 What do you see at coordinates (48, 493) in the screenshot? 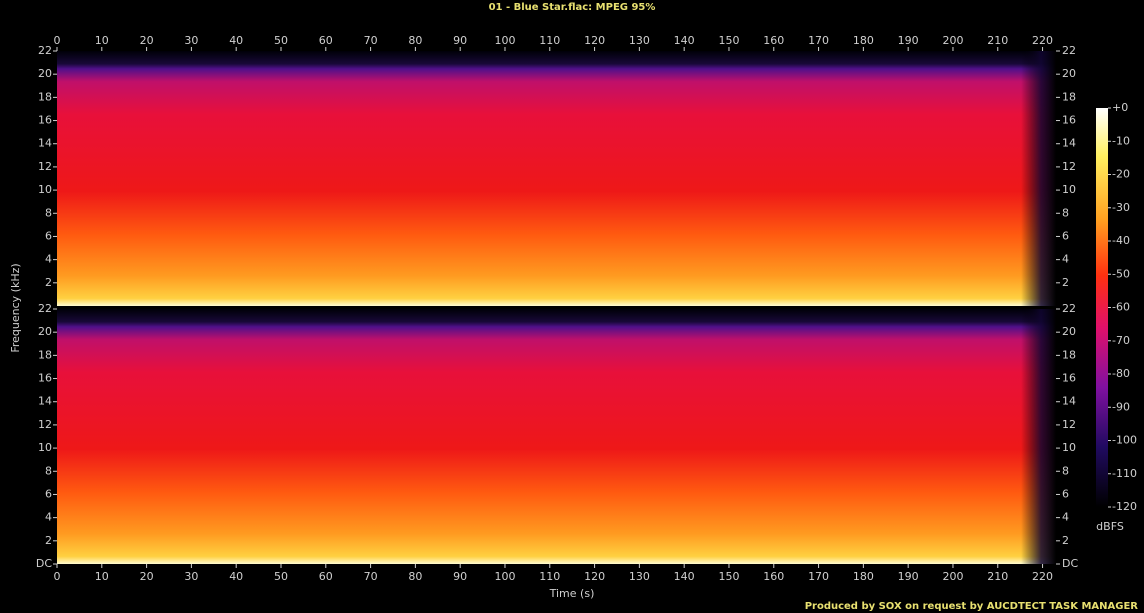
I see `y-tick-label-left: 6` at bounding box center [48, 493].